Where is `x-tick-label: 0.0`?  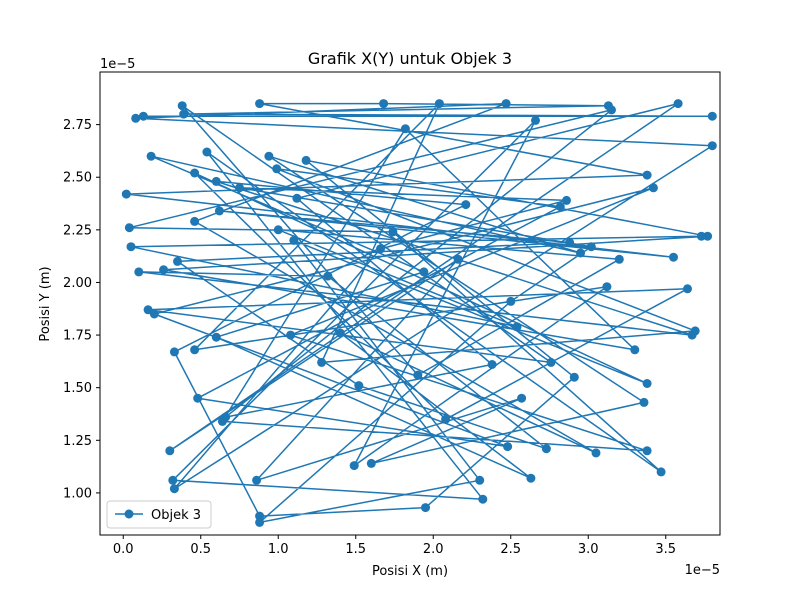 x-tick-label: 0.0 is located at coordinates (123, 549).